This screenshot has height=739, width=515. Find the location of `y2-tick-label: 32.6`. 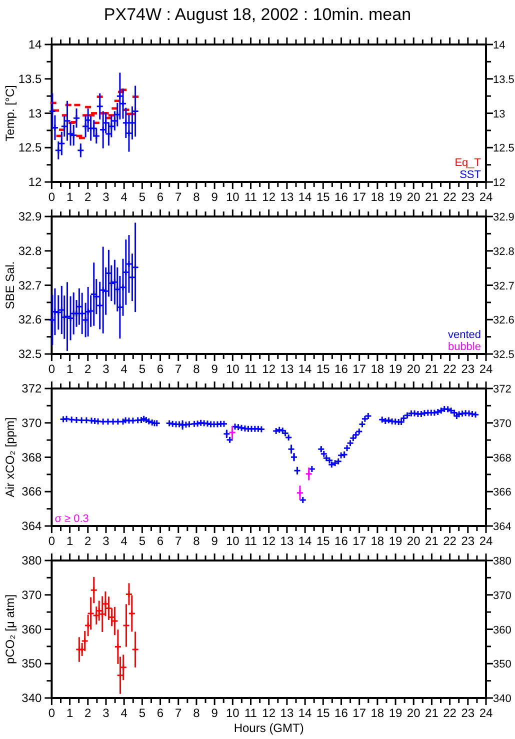

y2-tick-label: 32.6 is located at coordinates (503, 320).